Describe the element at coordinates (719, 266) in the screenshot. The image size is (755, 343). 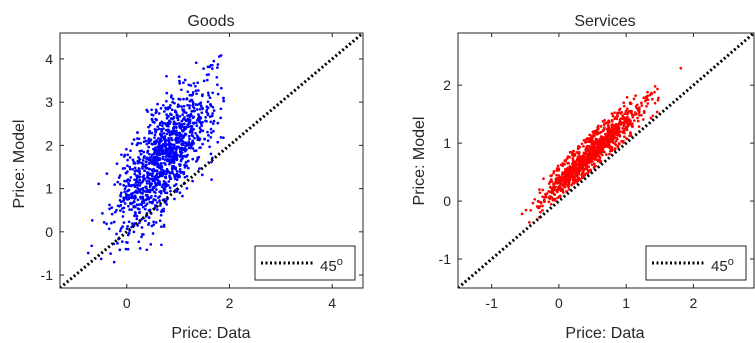
I see `services-legend-value: 45` at that location.